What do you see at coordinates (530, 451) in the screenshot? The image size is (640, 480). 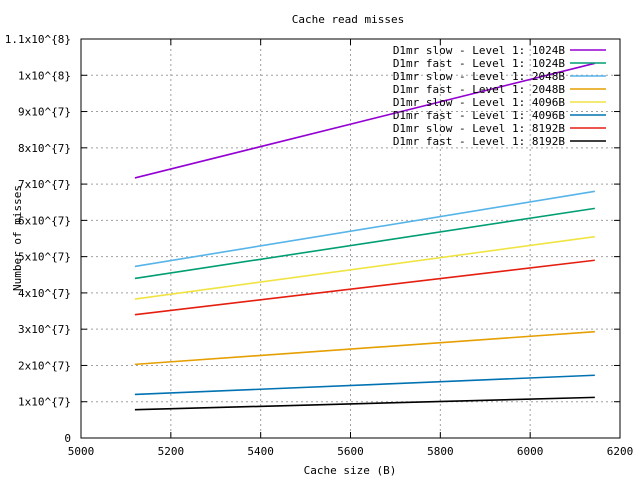 I see `x-tick-label: 6000` at bounding box center [530, 451].